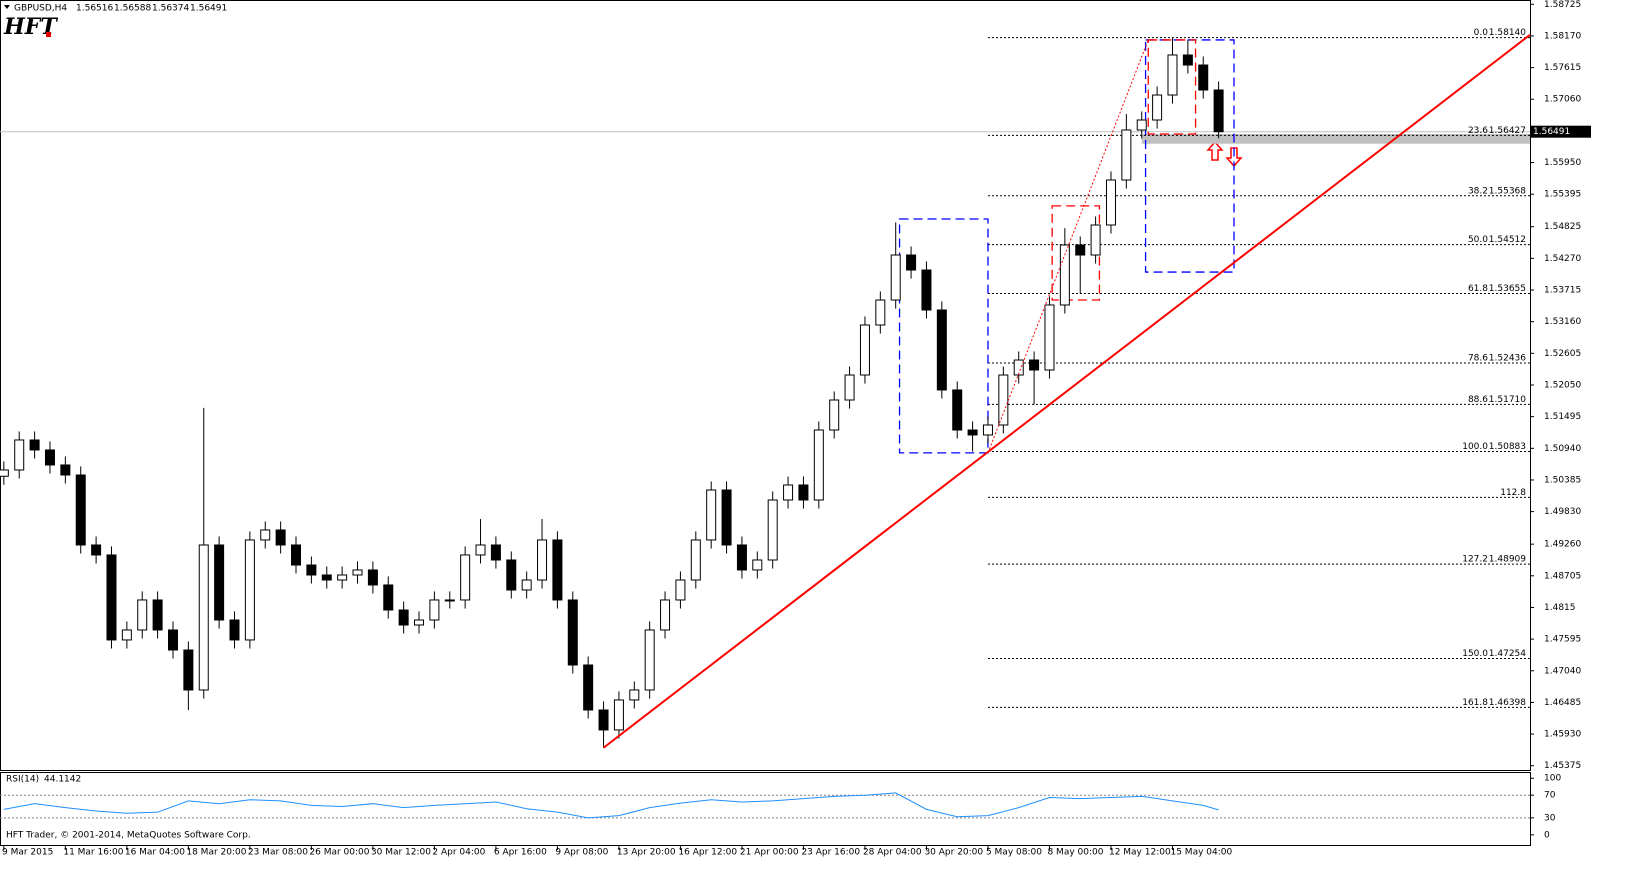  Describe the element at coordinates (1475, 654) in the screenshot. I see `fibo-ratio: 150.0` at that location.